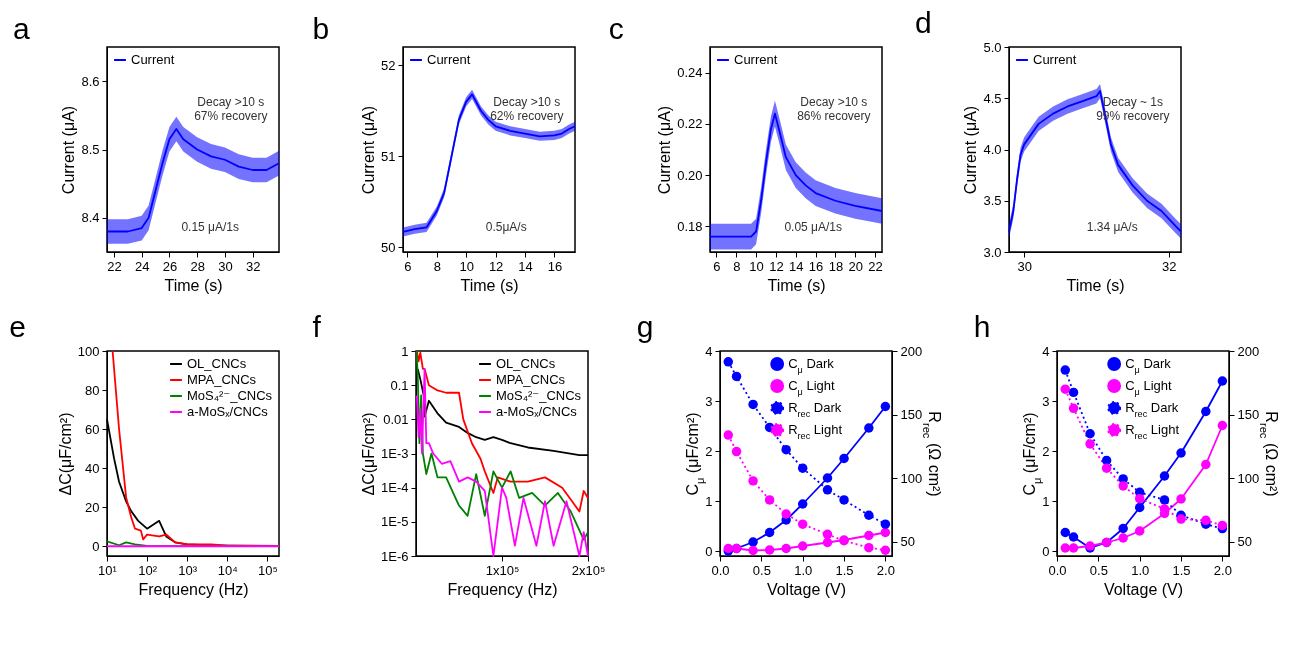 The height and width of the screenshot is (670, 1308). What do you see at coordinates (1140, 570) in the screenshot?
I see `x-tick-label: 1.0` at bounding box center [1140, 570].